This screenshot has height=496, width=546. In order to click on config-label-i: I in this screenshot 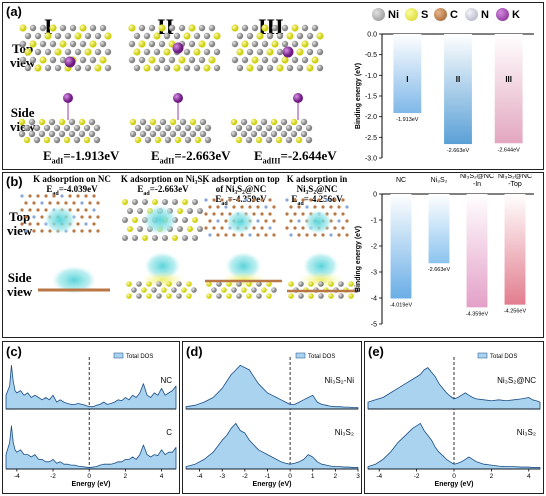, I will do `click(48, 26)`.